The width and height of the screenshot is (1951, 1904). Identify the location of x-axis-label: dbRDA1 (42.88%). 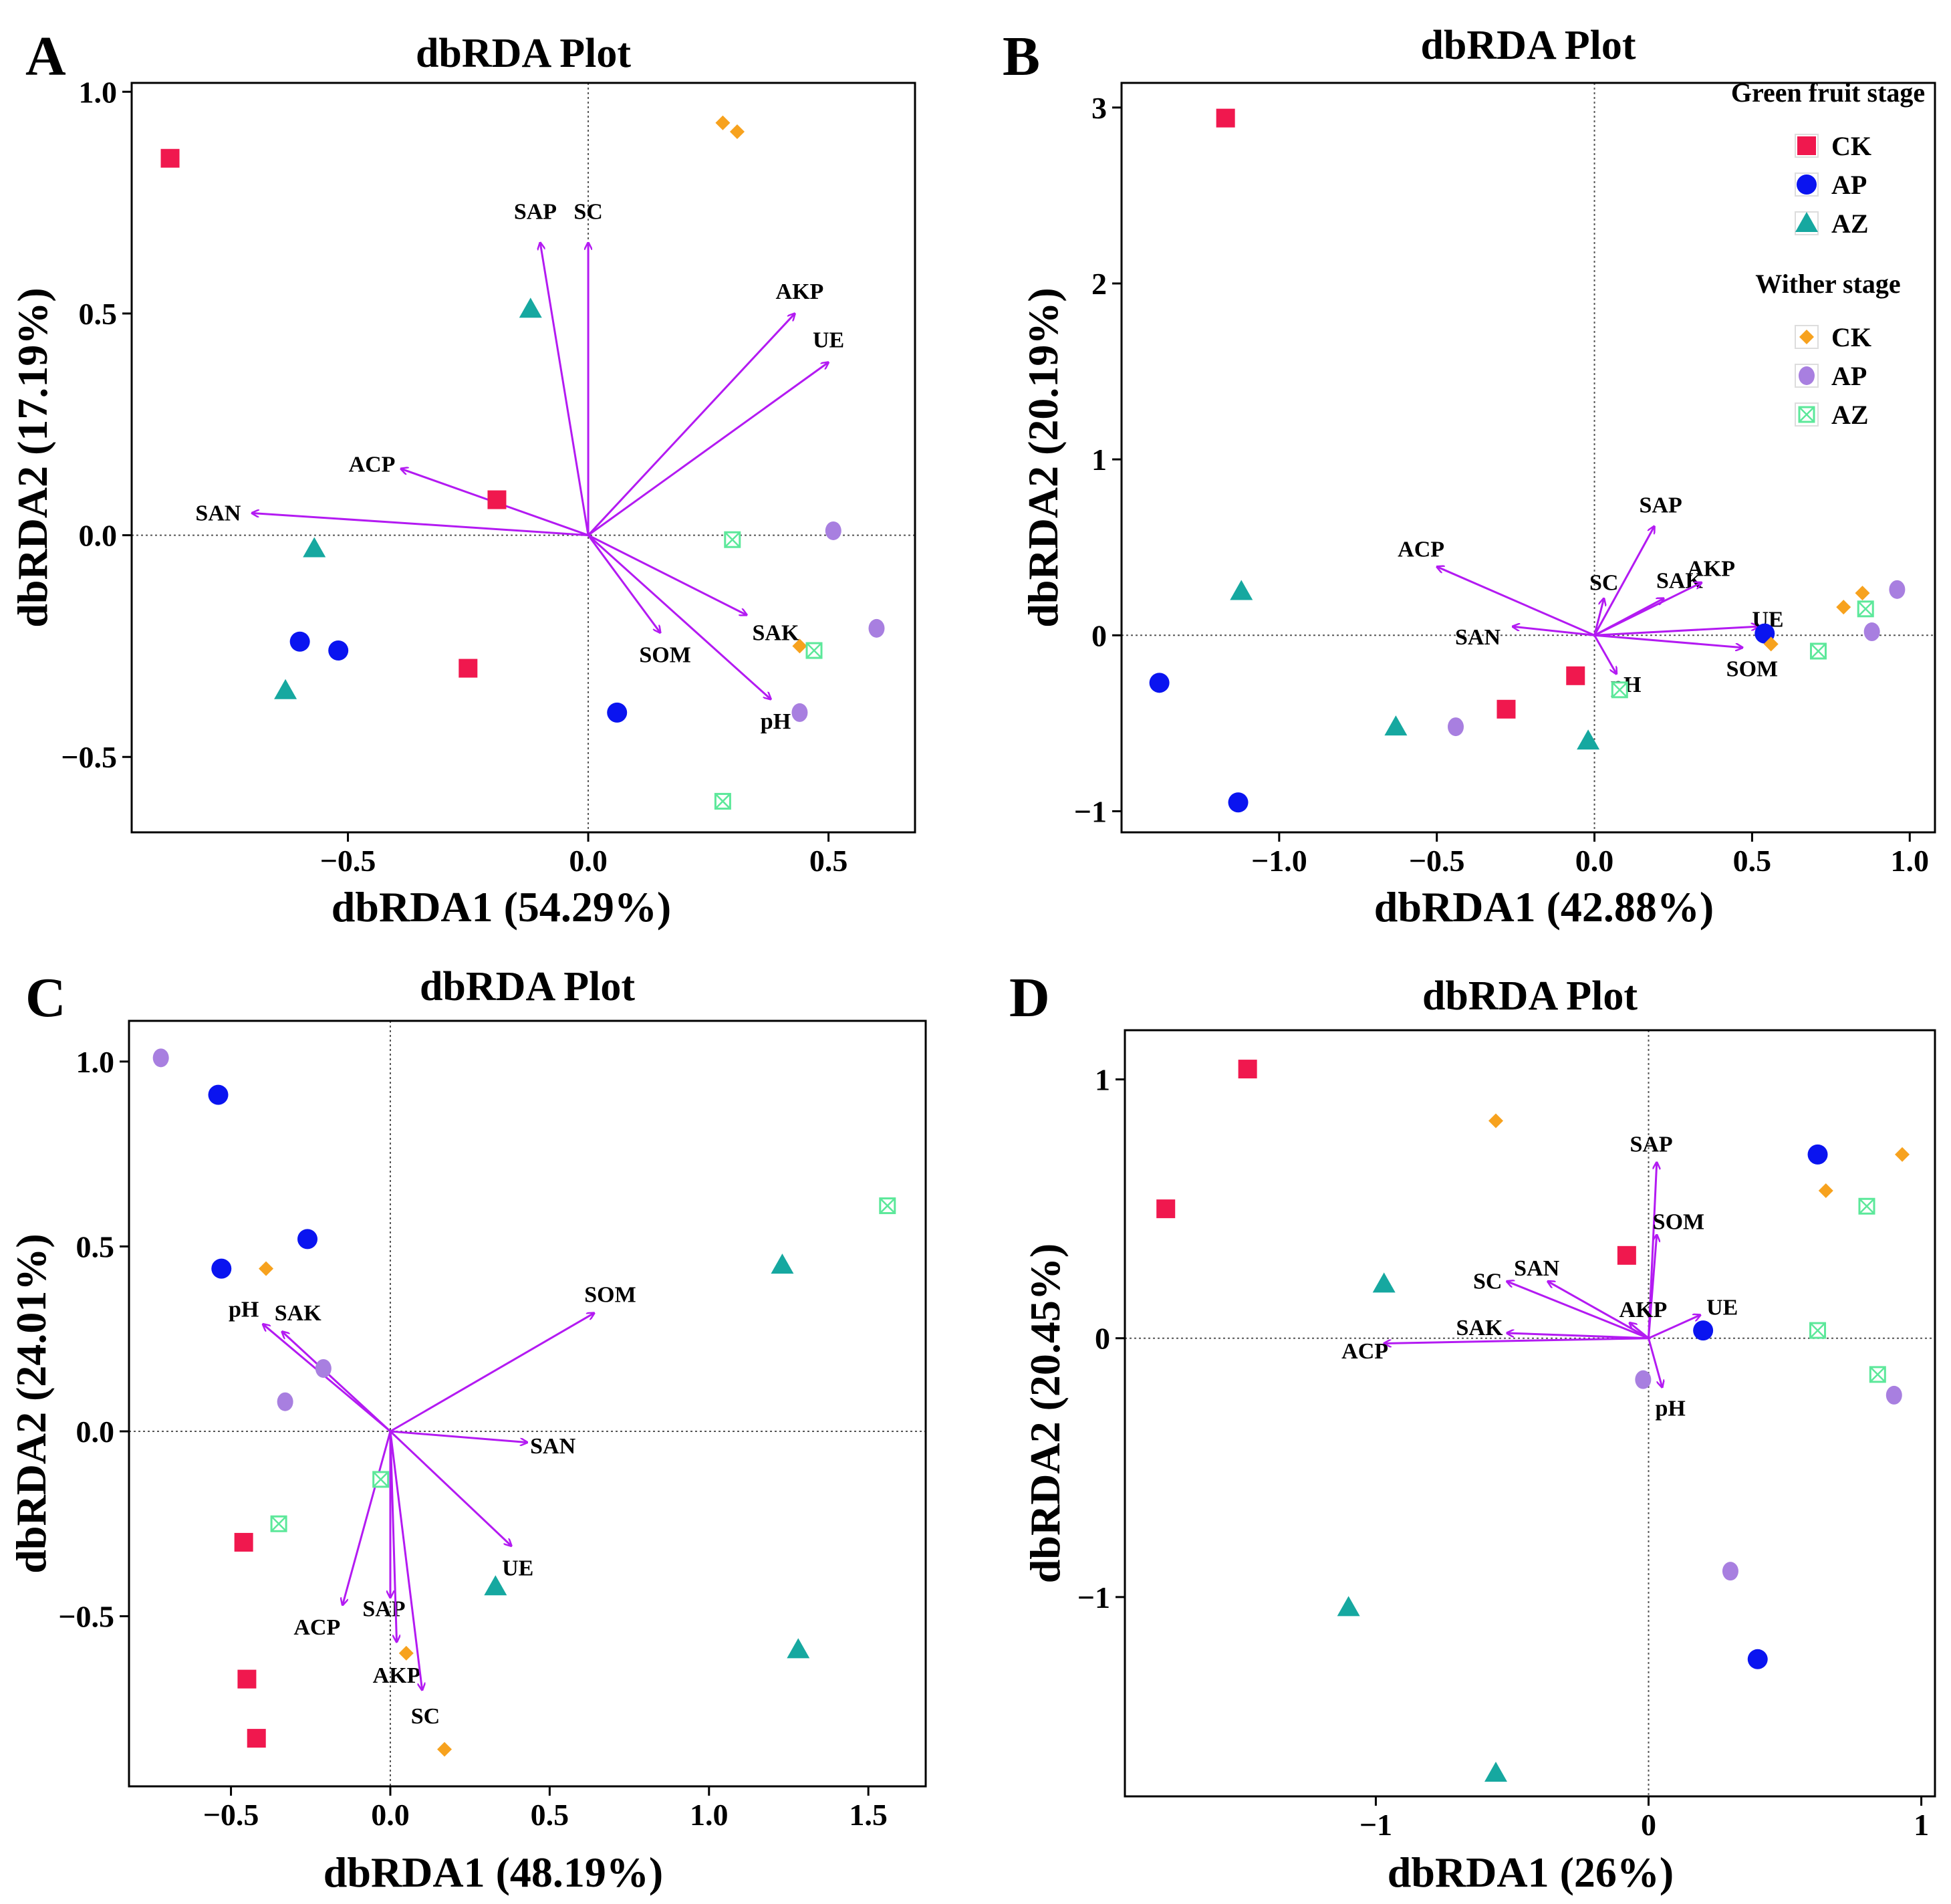
(1544, 907).